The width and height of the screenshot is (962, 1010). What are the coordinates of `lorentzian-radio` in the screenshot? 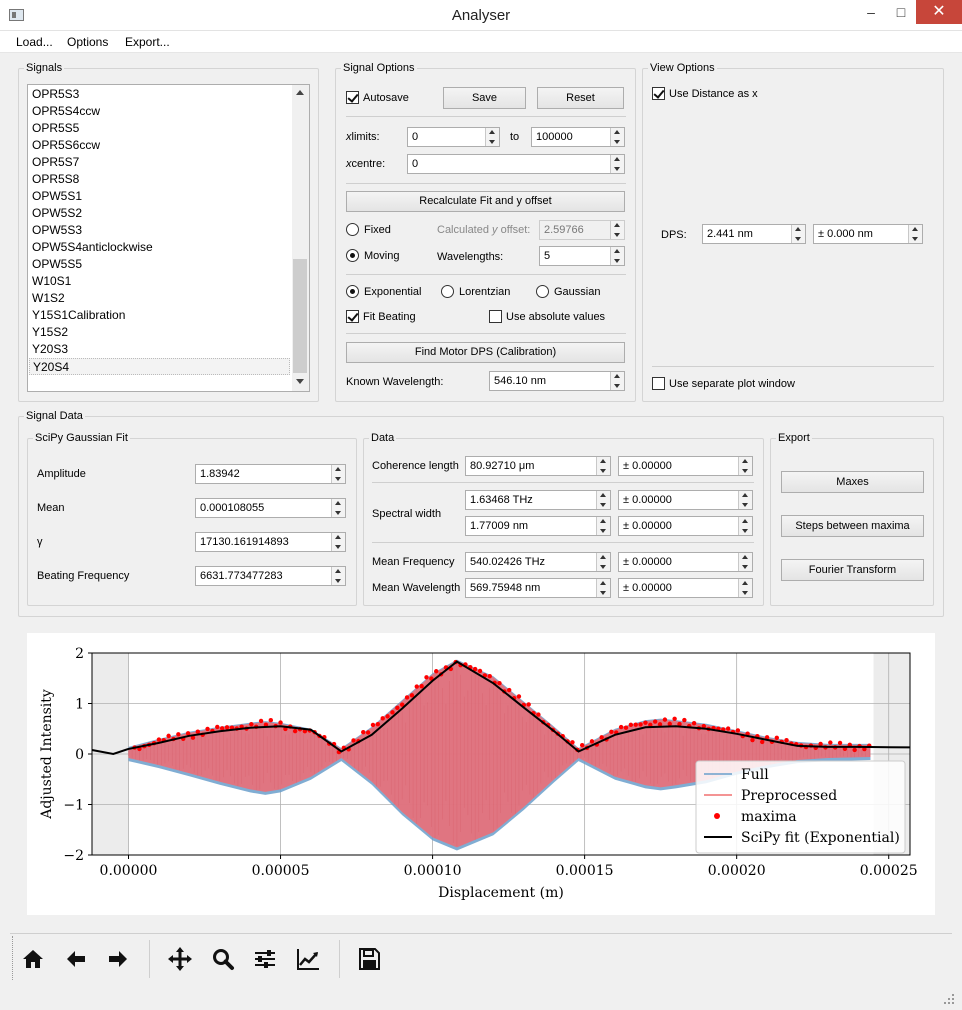 It's located at (447, 291).